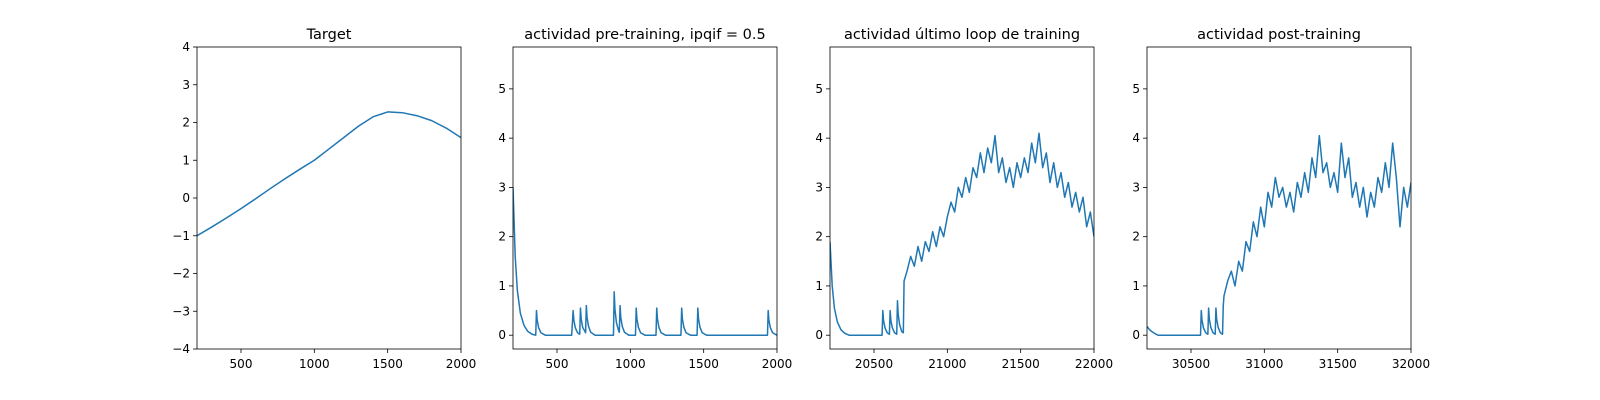  I want to click on y-tick-label: −1, so click(181, 236).